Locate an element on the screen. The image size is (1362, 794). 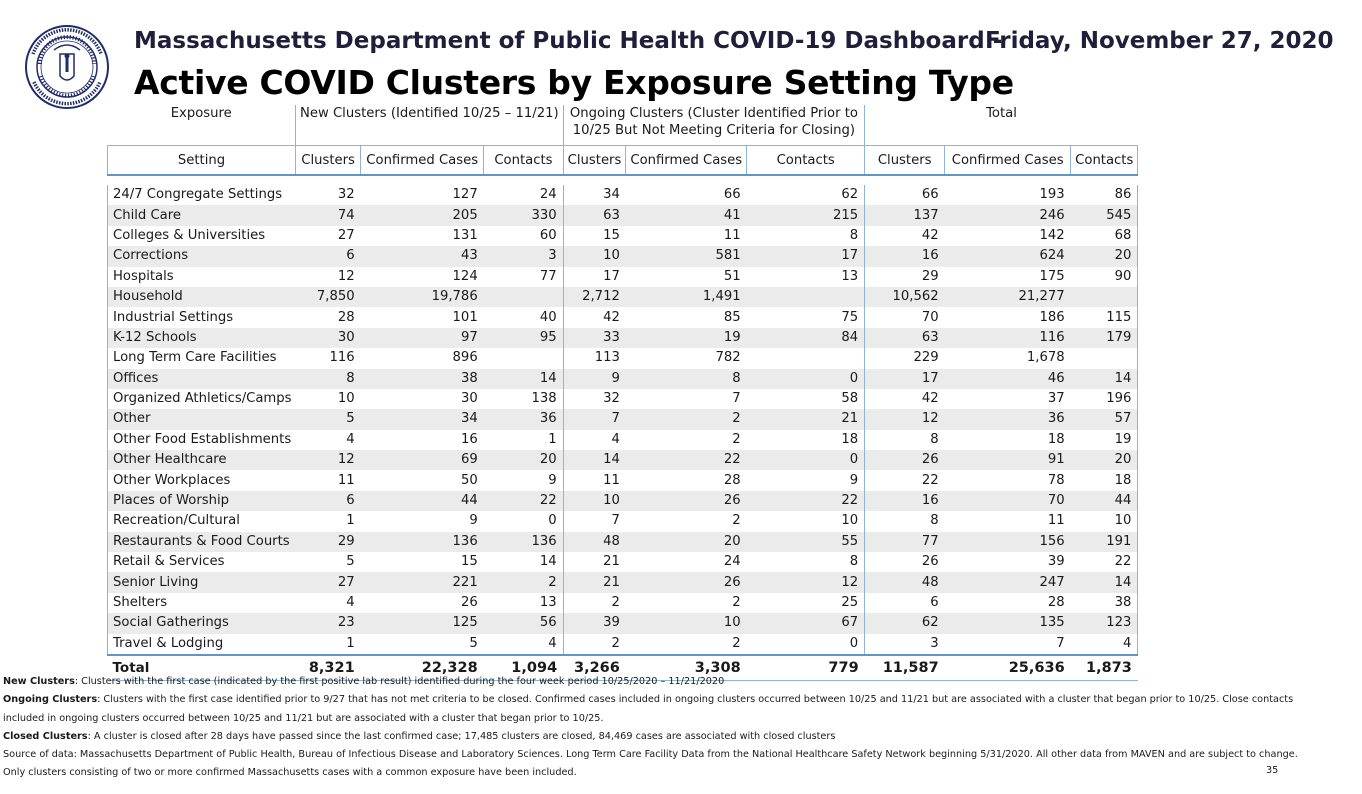
value-cell: 3 is located at coordinates (934, 643).